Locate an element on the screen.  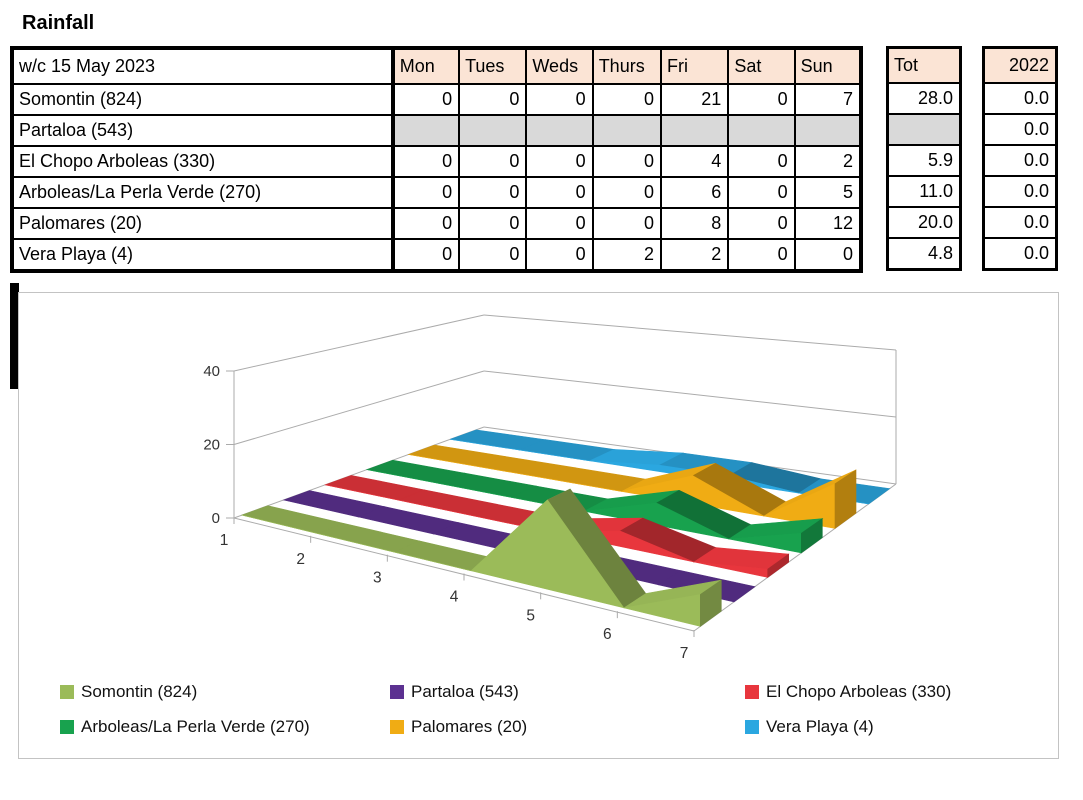
totals-row: 11.0 is located at coordinates (924, 191).